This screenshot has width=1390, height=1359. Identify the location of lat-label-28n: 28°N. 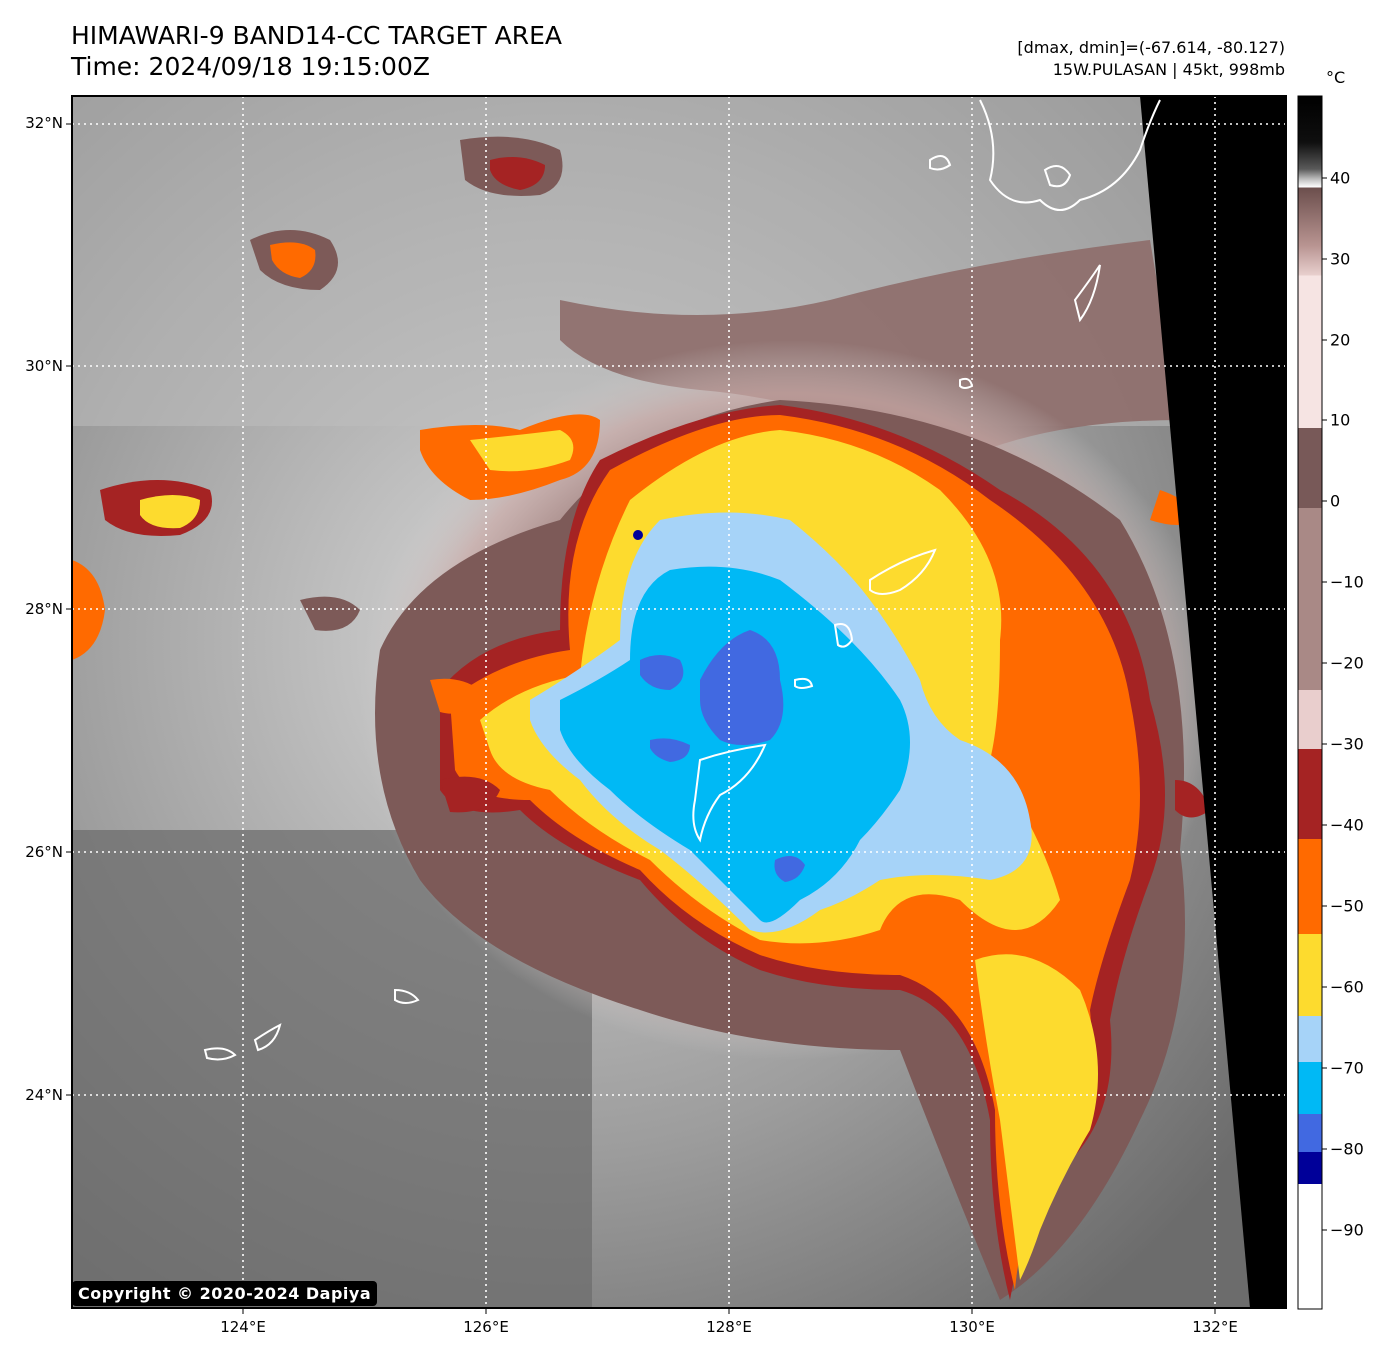
(44, 609).